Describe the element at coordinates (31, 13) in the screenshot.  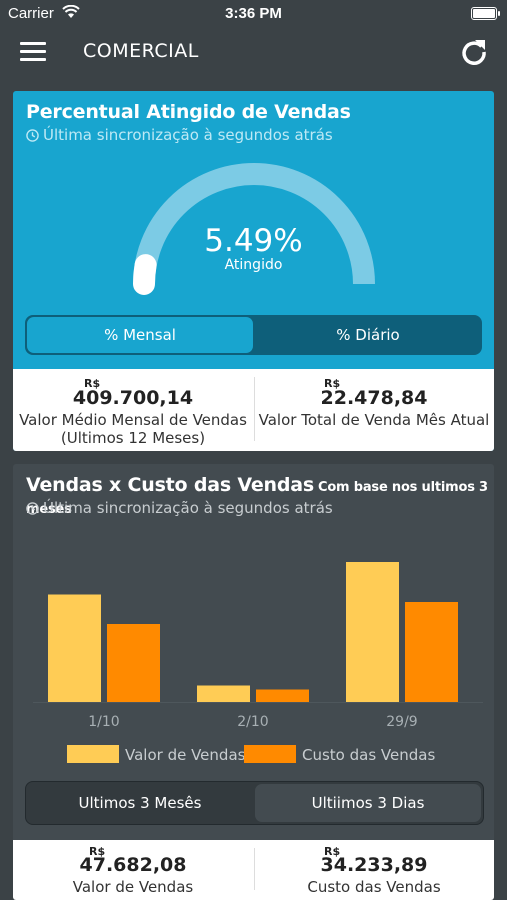
I see `carrier-label: Carrier` at that location.